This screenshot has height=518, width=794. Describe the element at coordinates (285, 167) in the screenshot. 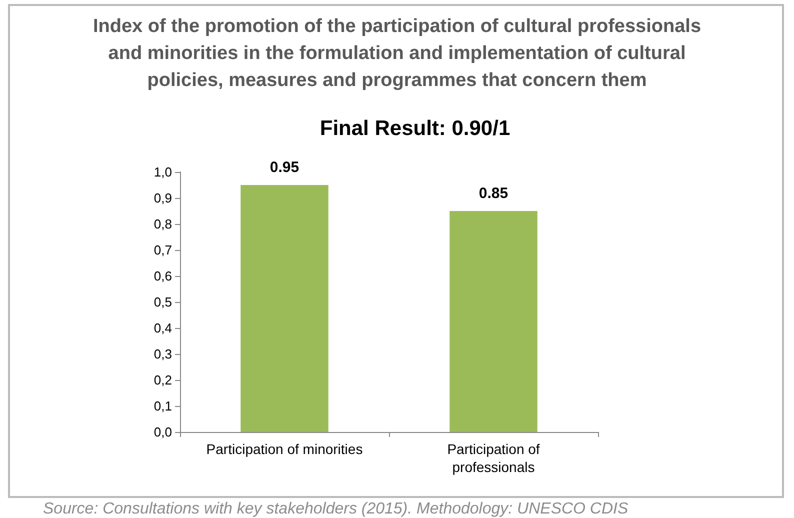

I see `data-label: 0.95` at that location.